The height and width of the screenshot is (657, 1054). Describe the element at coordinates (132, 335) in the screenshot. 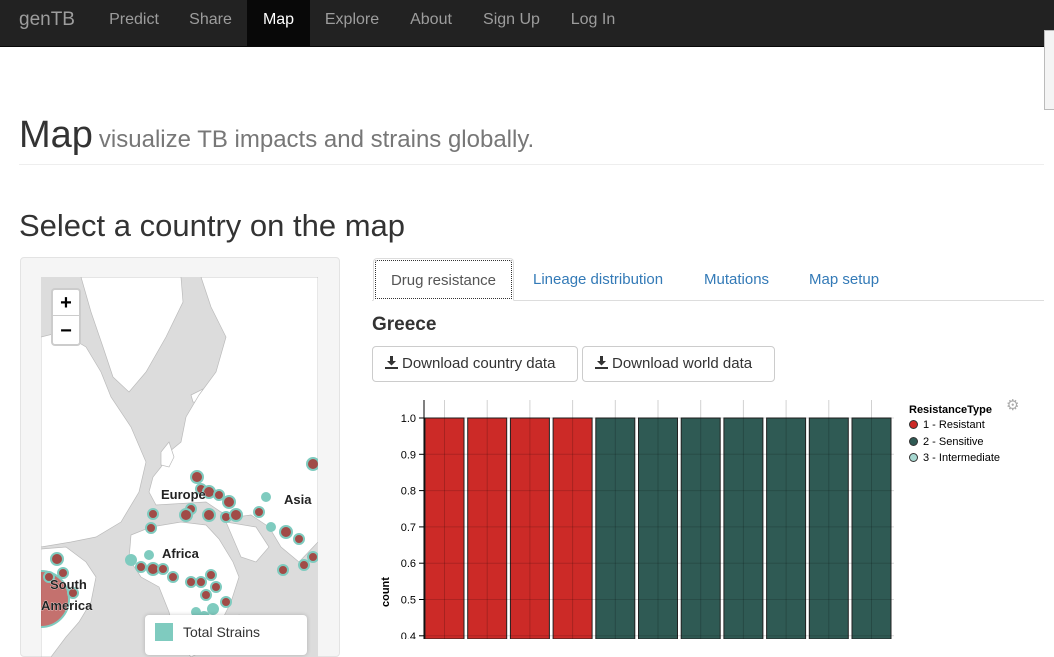

I see `greenland-landmass` at that location.